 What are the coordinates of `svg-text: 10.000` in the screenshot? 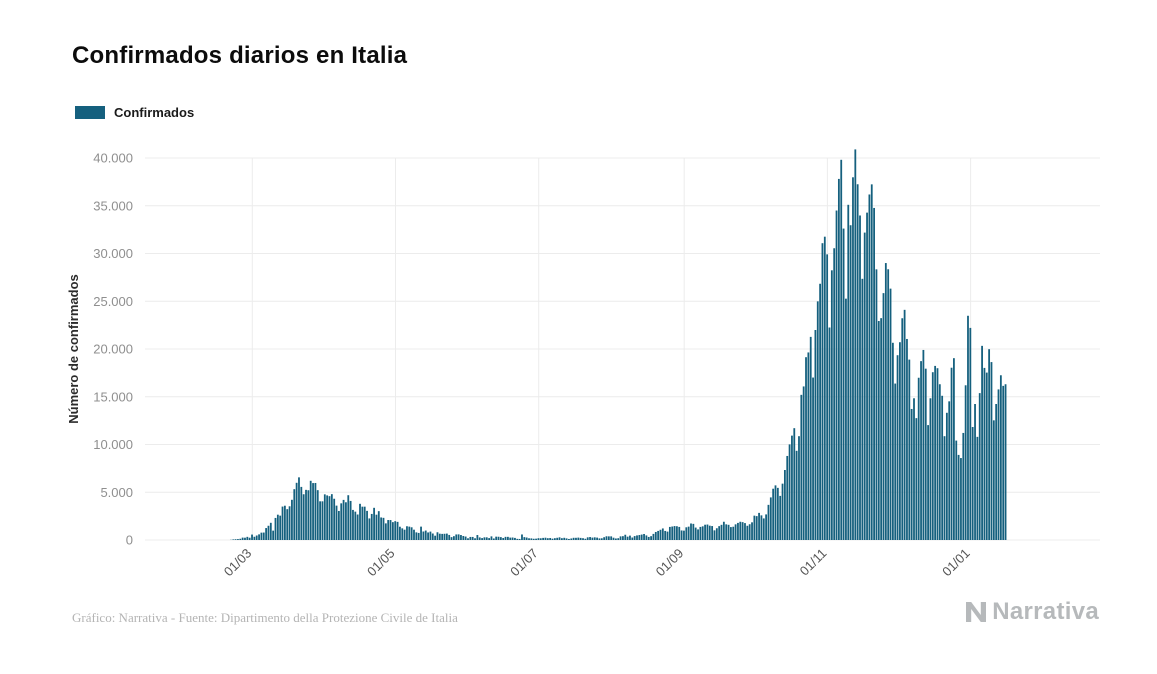 It's located at (113, 444).